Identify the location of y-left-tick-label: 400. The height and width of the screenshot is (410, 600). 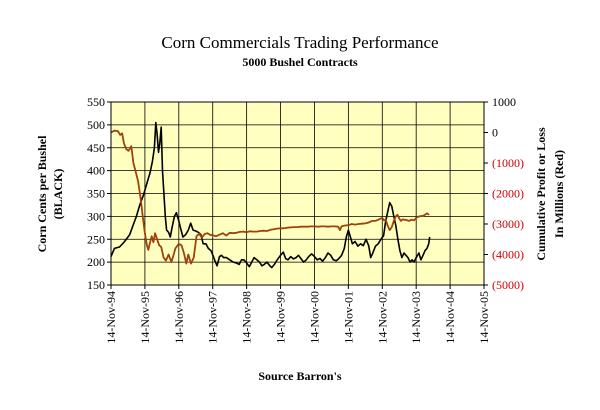
(96, 171).